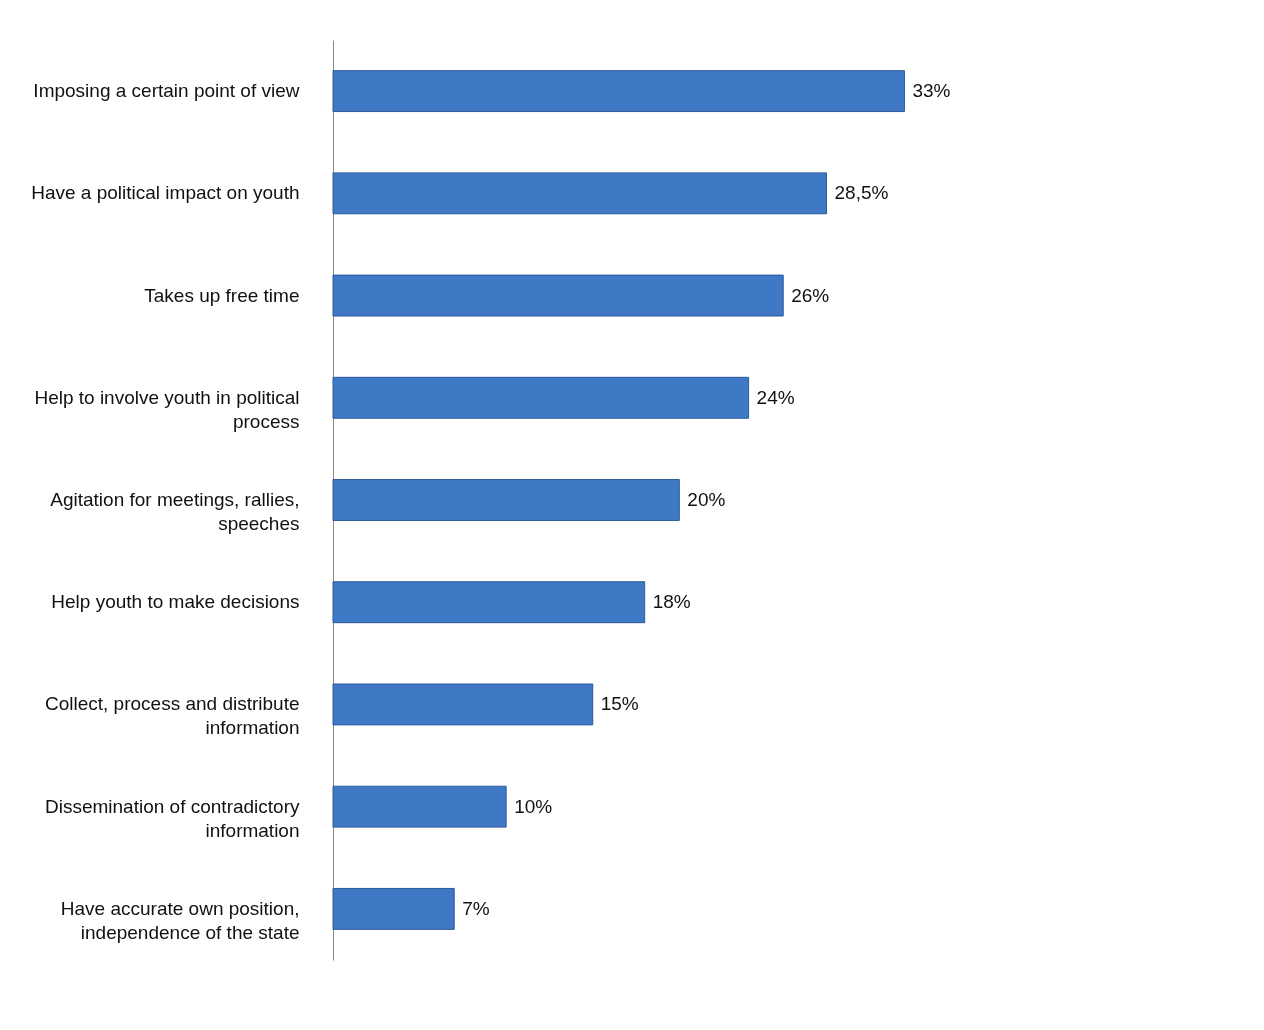  What do you see at coordinates (861, 193) in the screenshot?
I see `data-label: 28,5%` at bounding box center [861, 193].